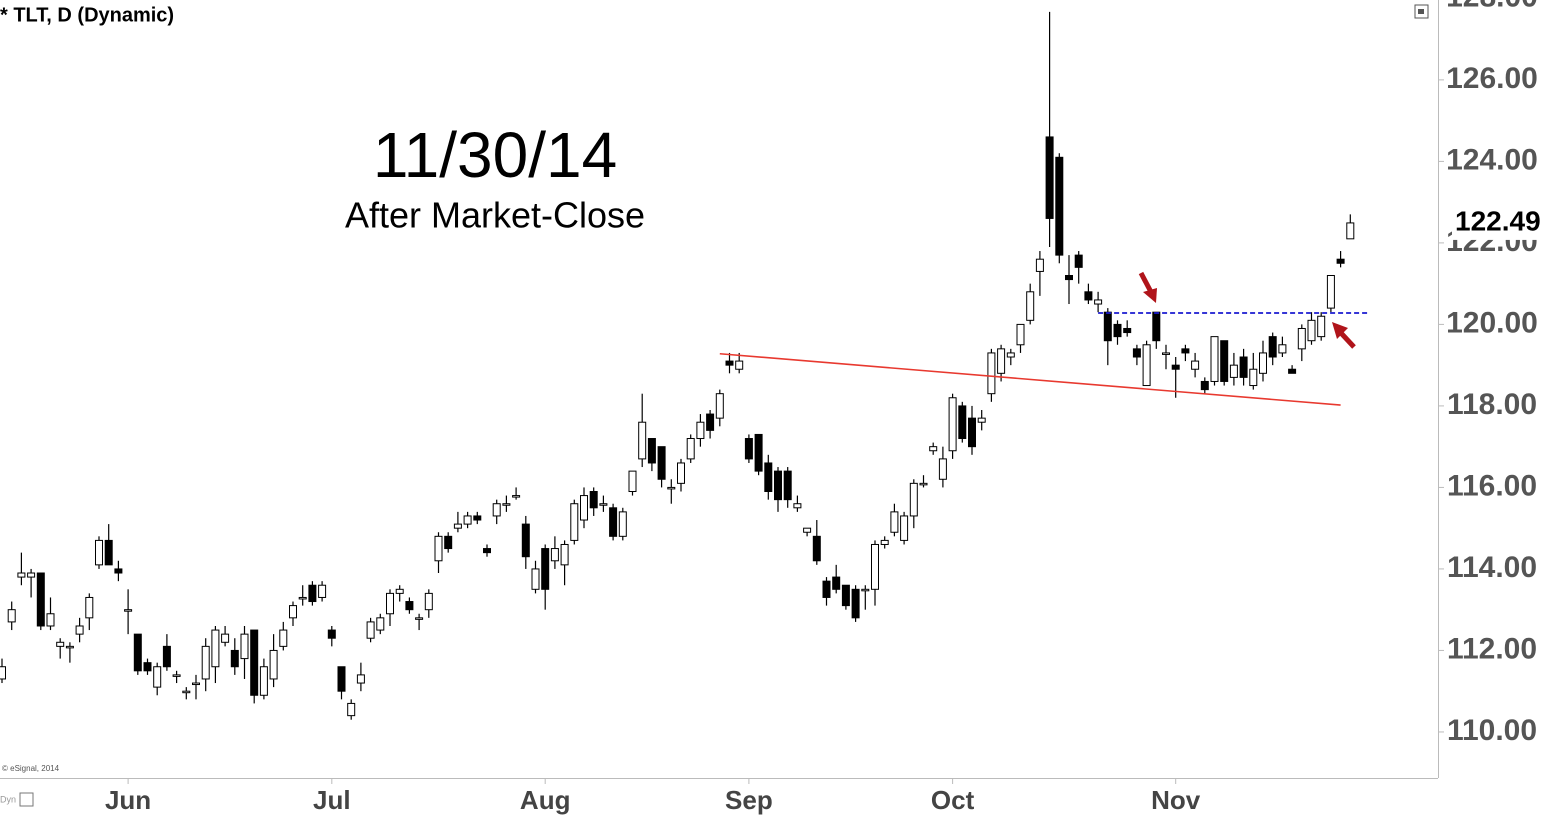  What do you see at coordinates (1030, 379) in the screenshot?
I see `reference-line` at bounding box center [1030, 379].